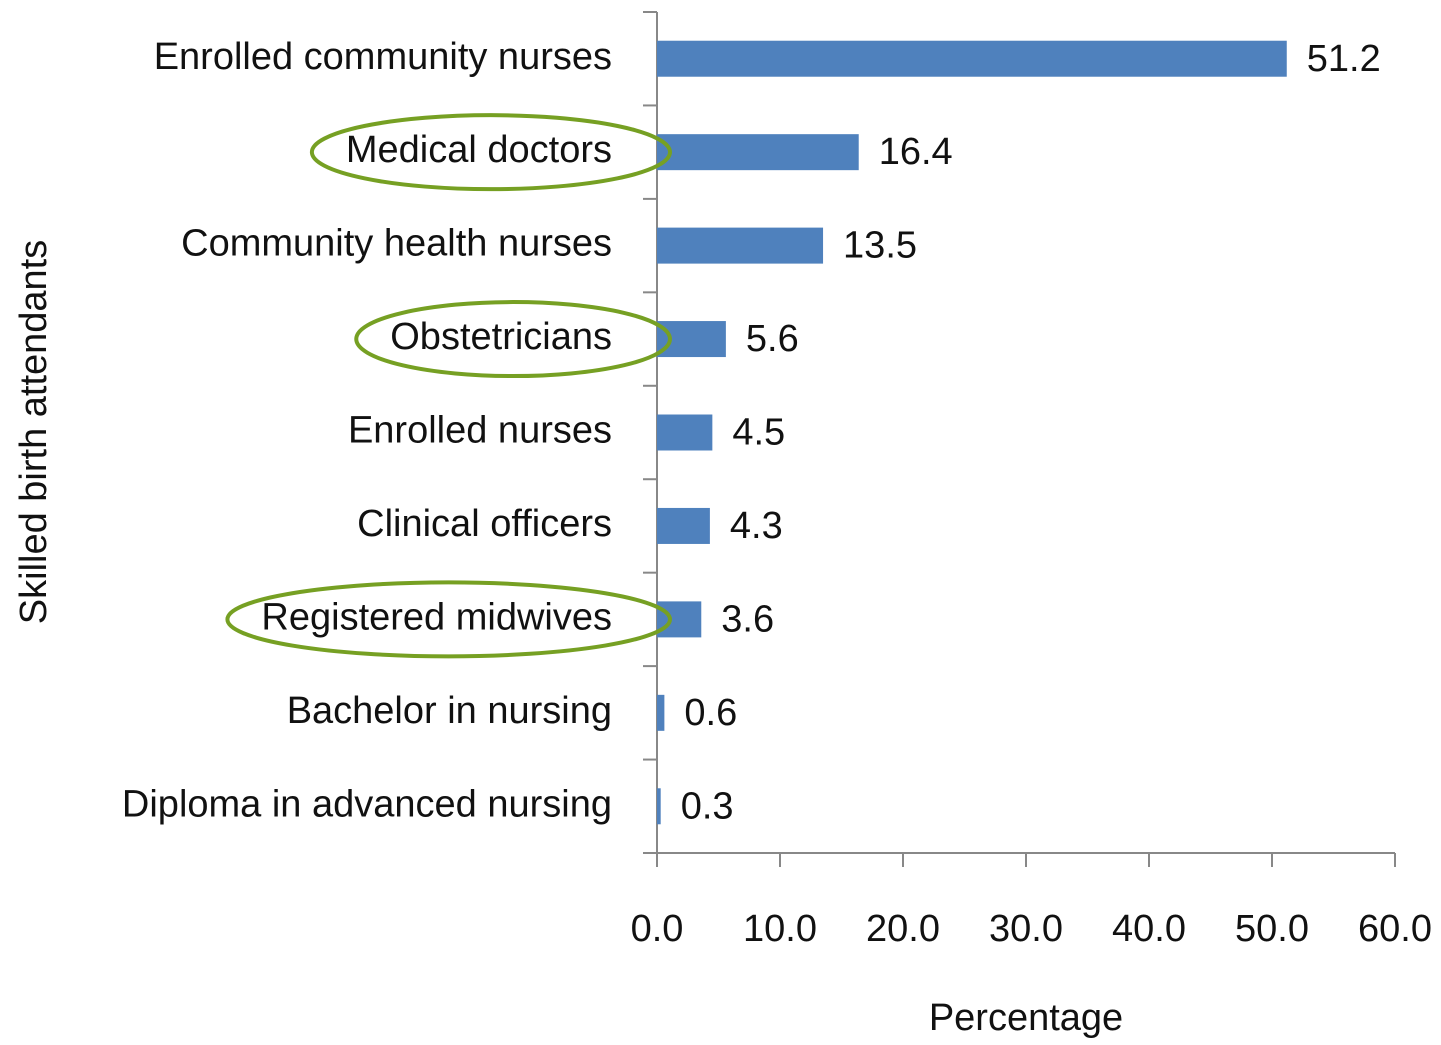 Image resolution: width=1441 pixels, height=1045 pixels. Describe the element at coordinates (710, 713) in the screenshot. I see `value-label: 0.6` at that location.